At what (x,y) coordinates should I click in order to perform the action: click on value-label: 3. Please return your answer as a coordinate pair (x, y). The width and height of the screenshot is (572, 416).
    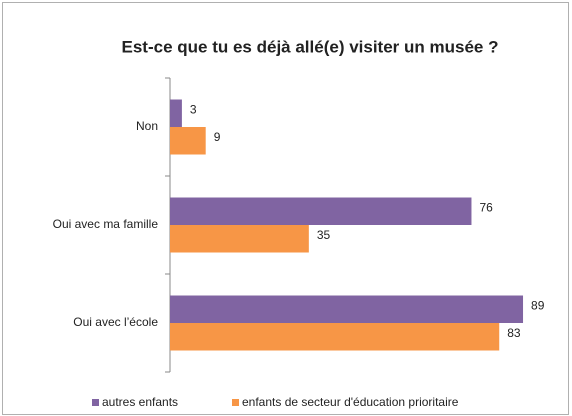
    Looking at the image, I should click on (193, 109).